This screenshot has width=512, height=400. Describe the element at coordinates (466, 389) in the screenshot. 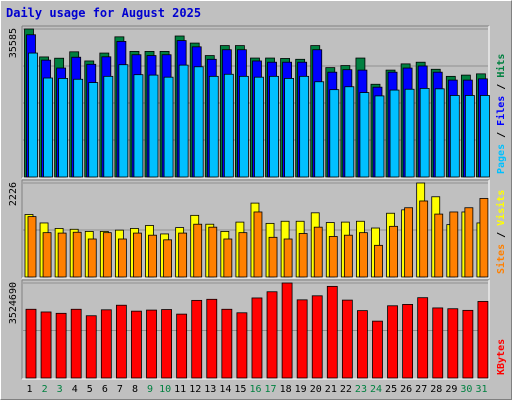

I see `x-tick-label-day-30: 30` at that location.